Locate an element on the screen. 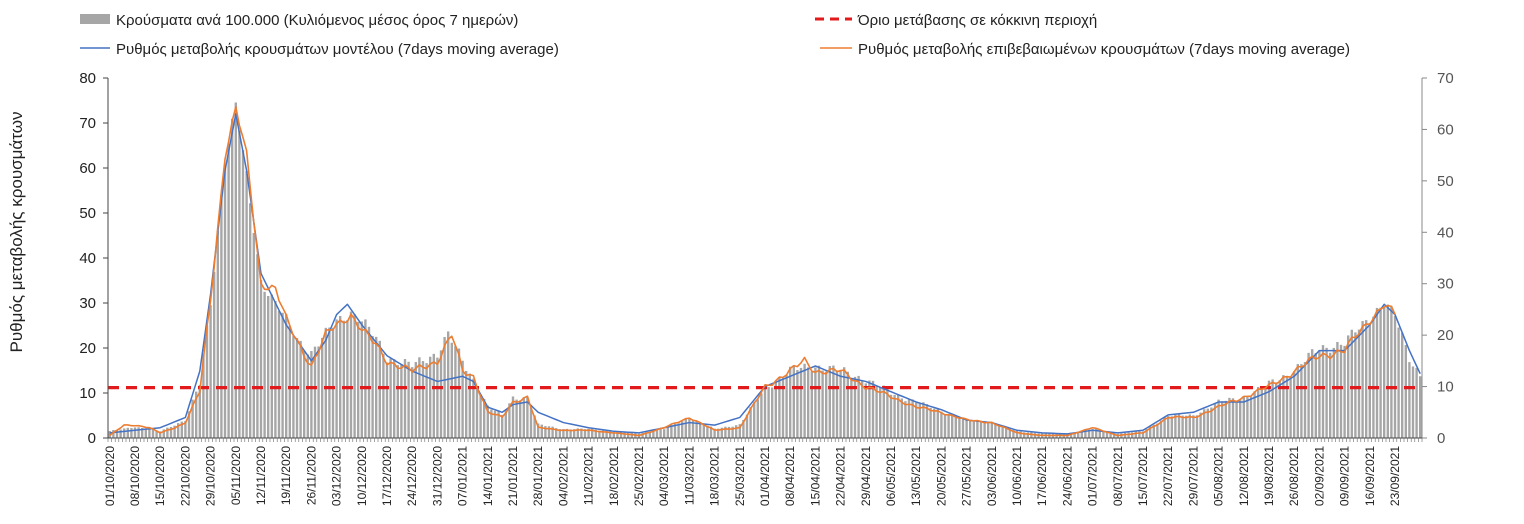  x-tick-label: 10/12/2020 is located at coordinates (362, 476).